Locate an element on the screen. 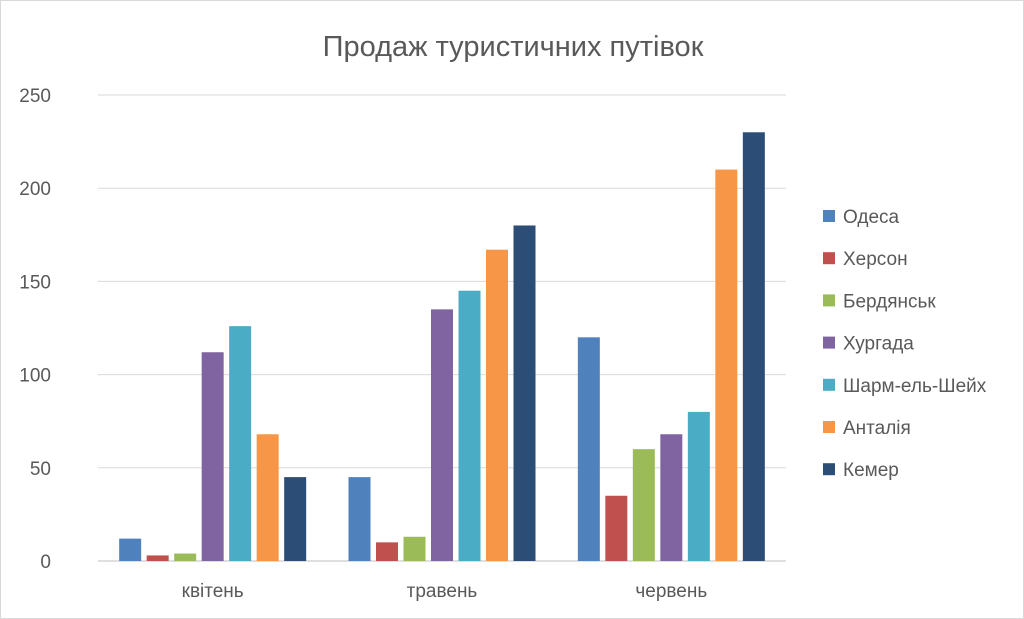  y-tick-label: 50 is located at coordinates (40, 469).